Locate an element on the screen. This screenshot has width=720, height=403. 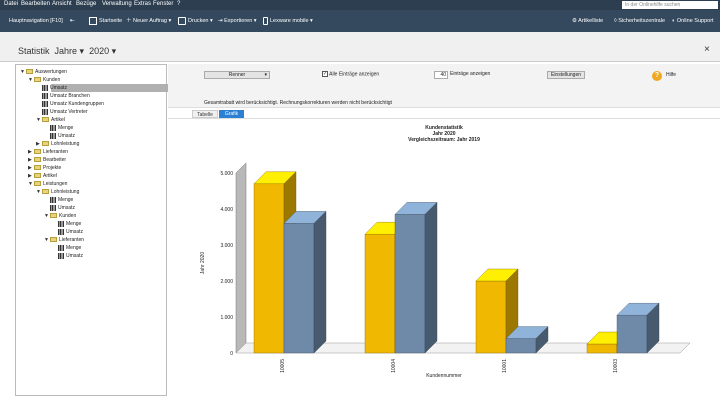
tab-grafik: Grafik is located at coordinates (231, 114).